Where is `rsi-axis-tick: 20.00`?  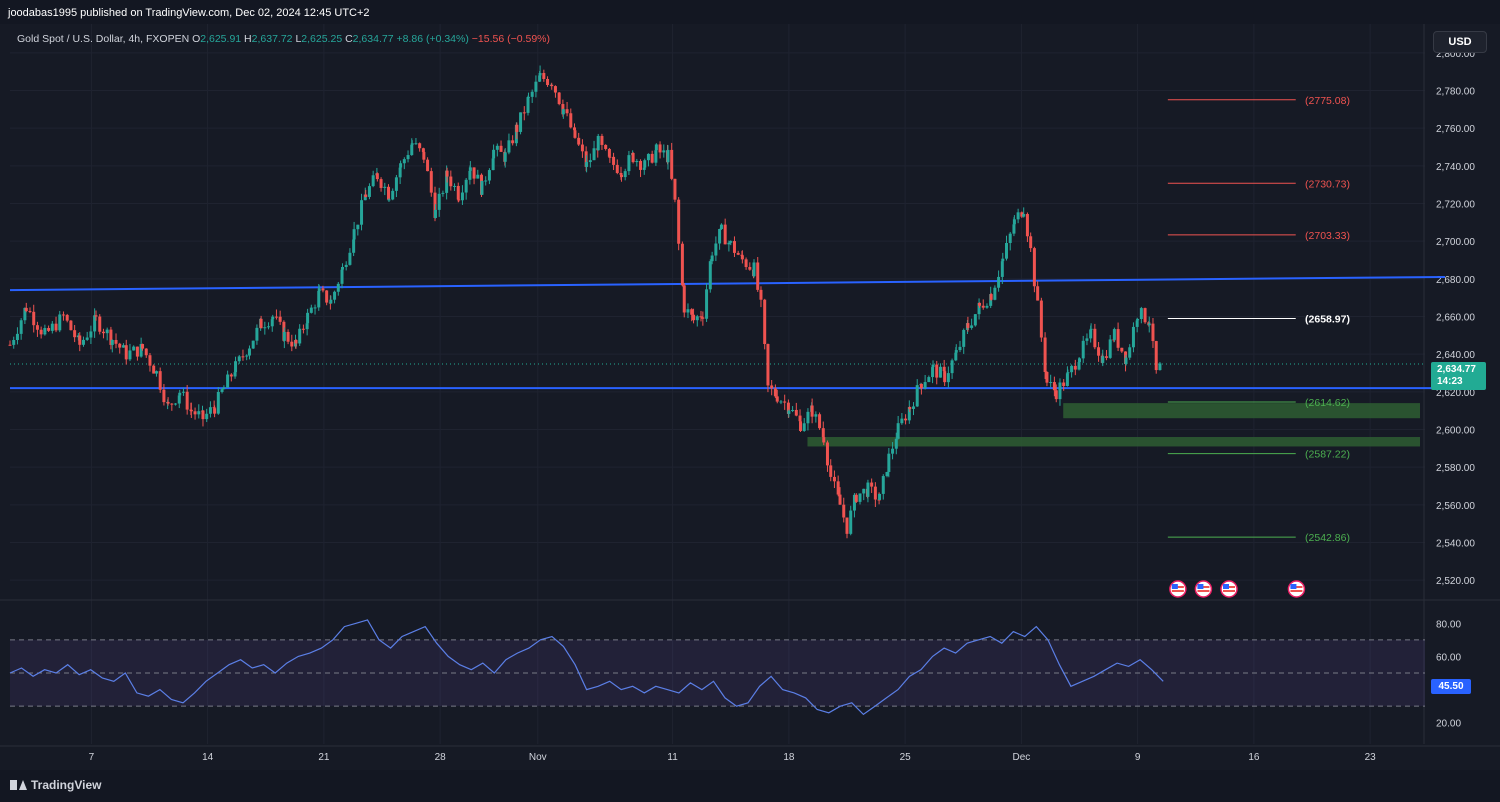
rsi-axis-tick: 20.00 is located at coordinates (1448, 724).